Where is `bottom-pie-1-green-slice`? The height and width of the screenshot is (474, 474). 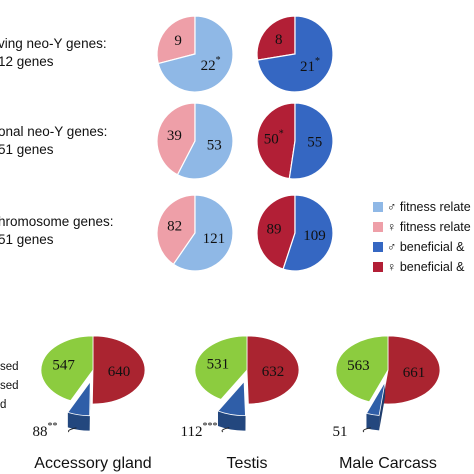 bottom-pie-1-green-slice is located at coordinates (221, 367).